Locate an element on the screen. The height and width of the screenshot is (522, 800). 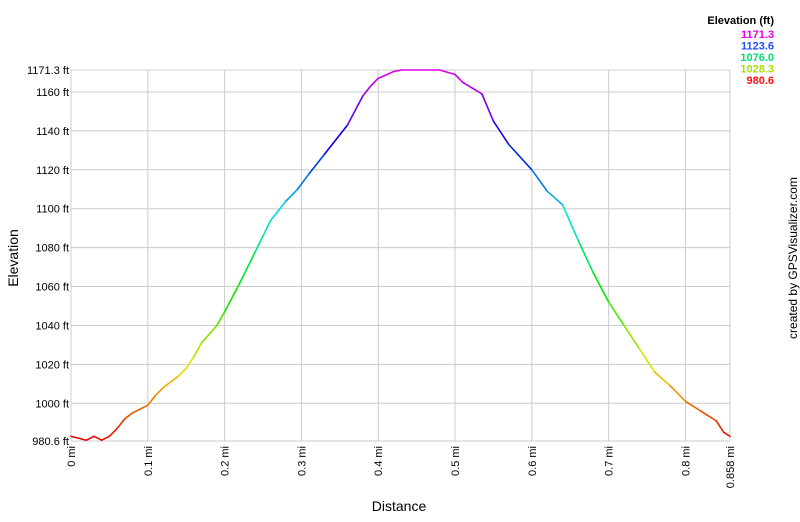
x-tick-label: 0.858 mi is located at coordinates (731, 467).